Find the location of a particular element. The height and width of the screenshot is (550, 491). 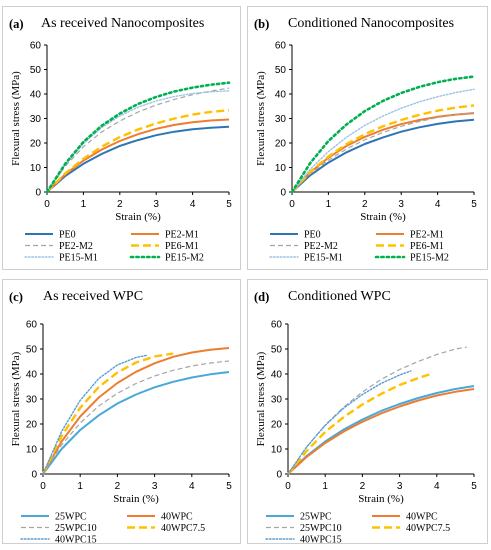

legend-label: PE2-M1 is located at coordinates (182, 235).